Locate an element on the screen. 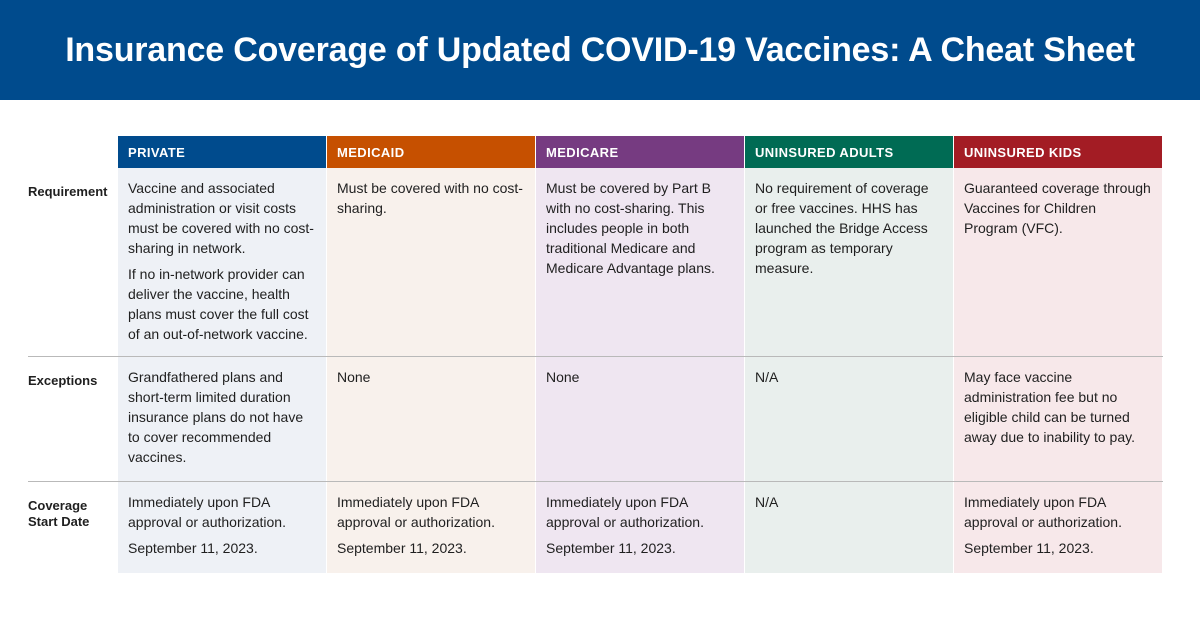 The width and height of the screenshot is (1200, 628). row-label-exceptions: Exceptions is located at coordinates (63, 380).